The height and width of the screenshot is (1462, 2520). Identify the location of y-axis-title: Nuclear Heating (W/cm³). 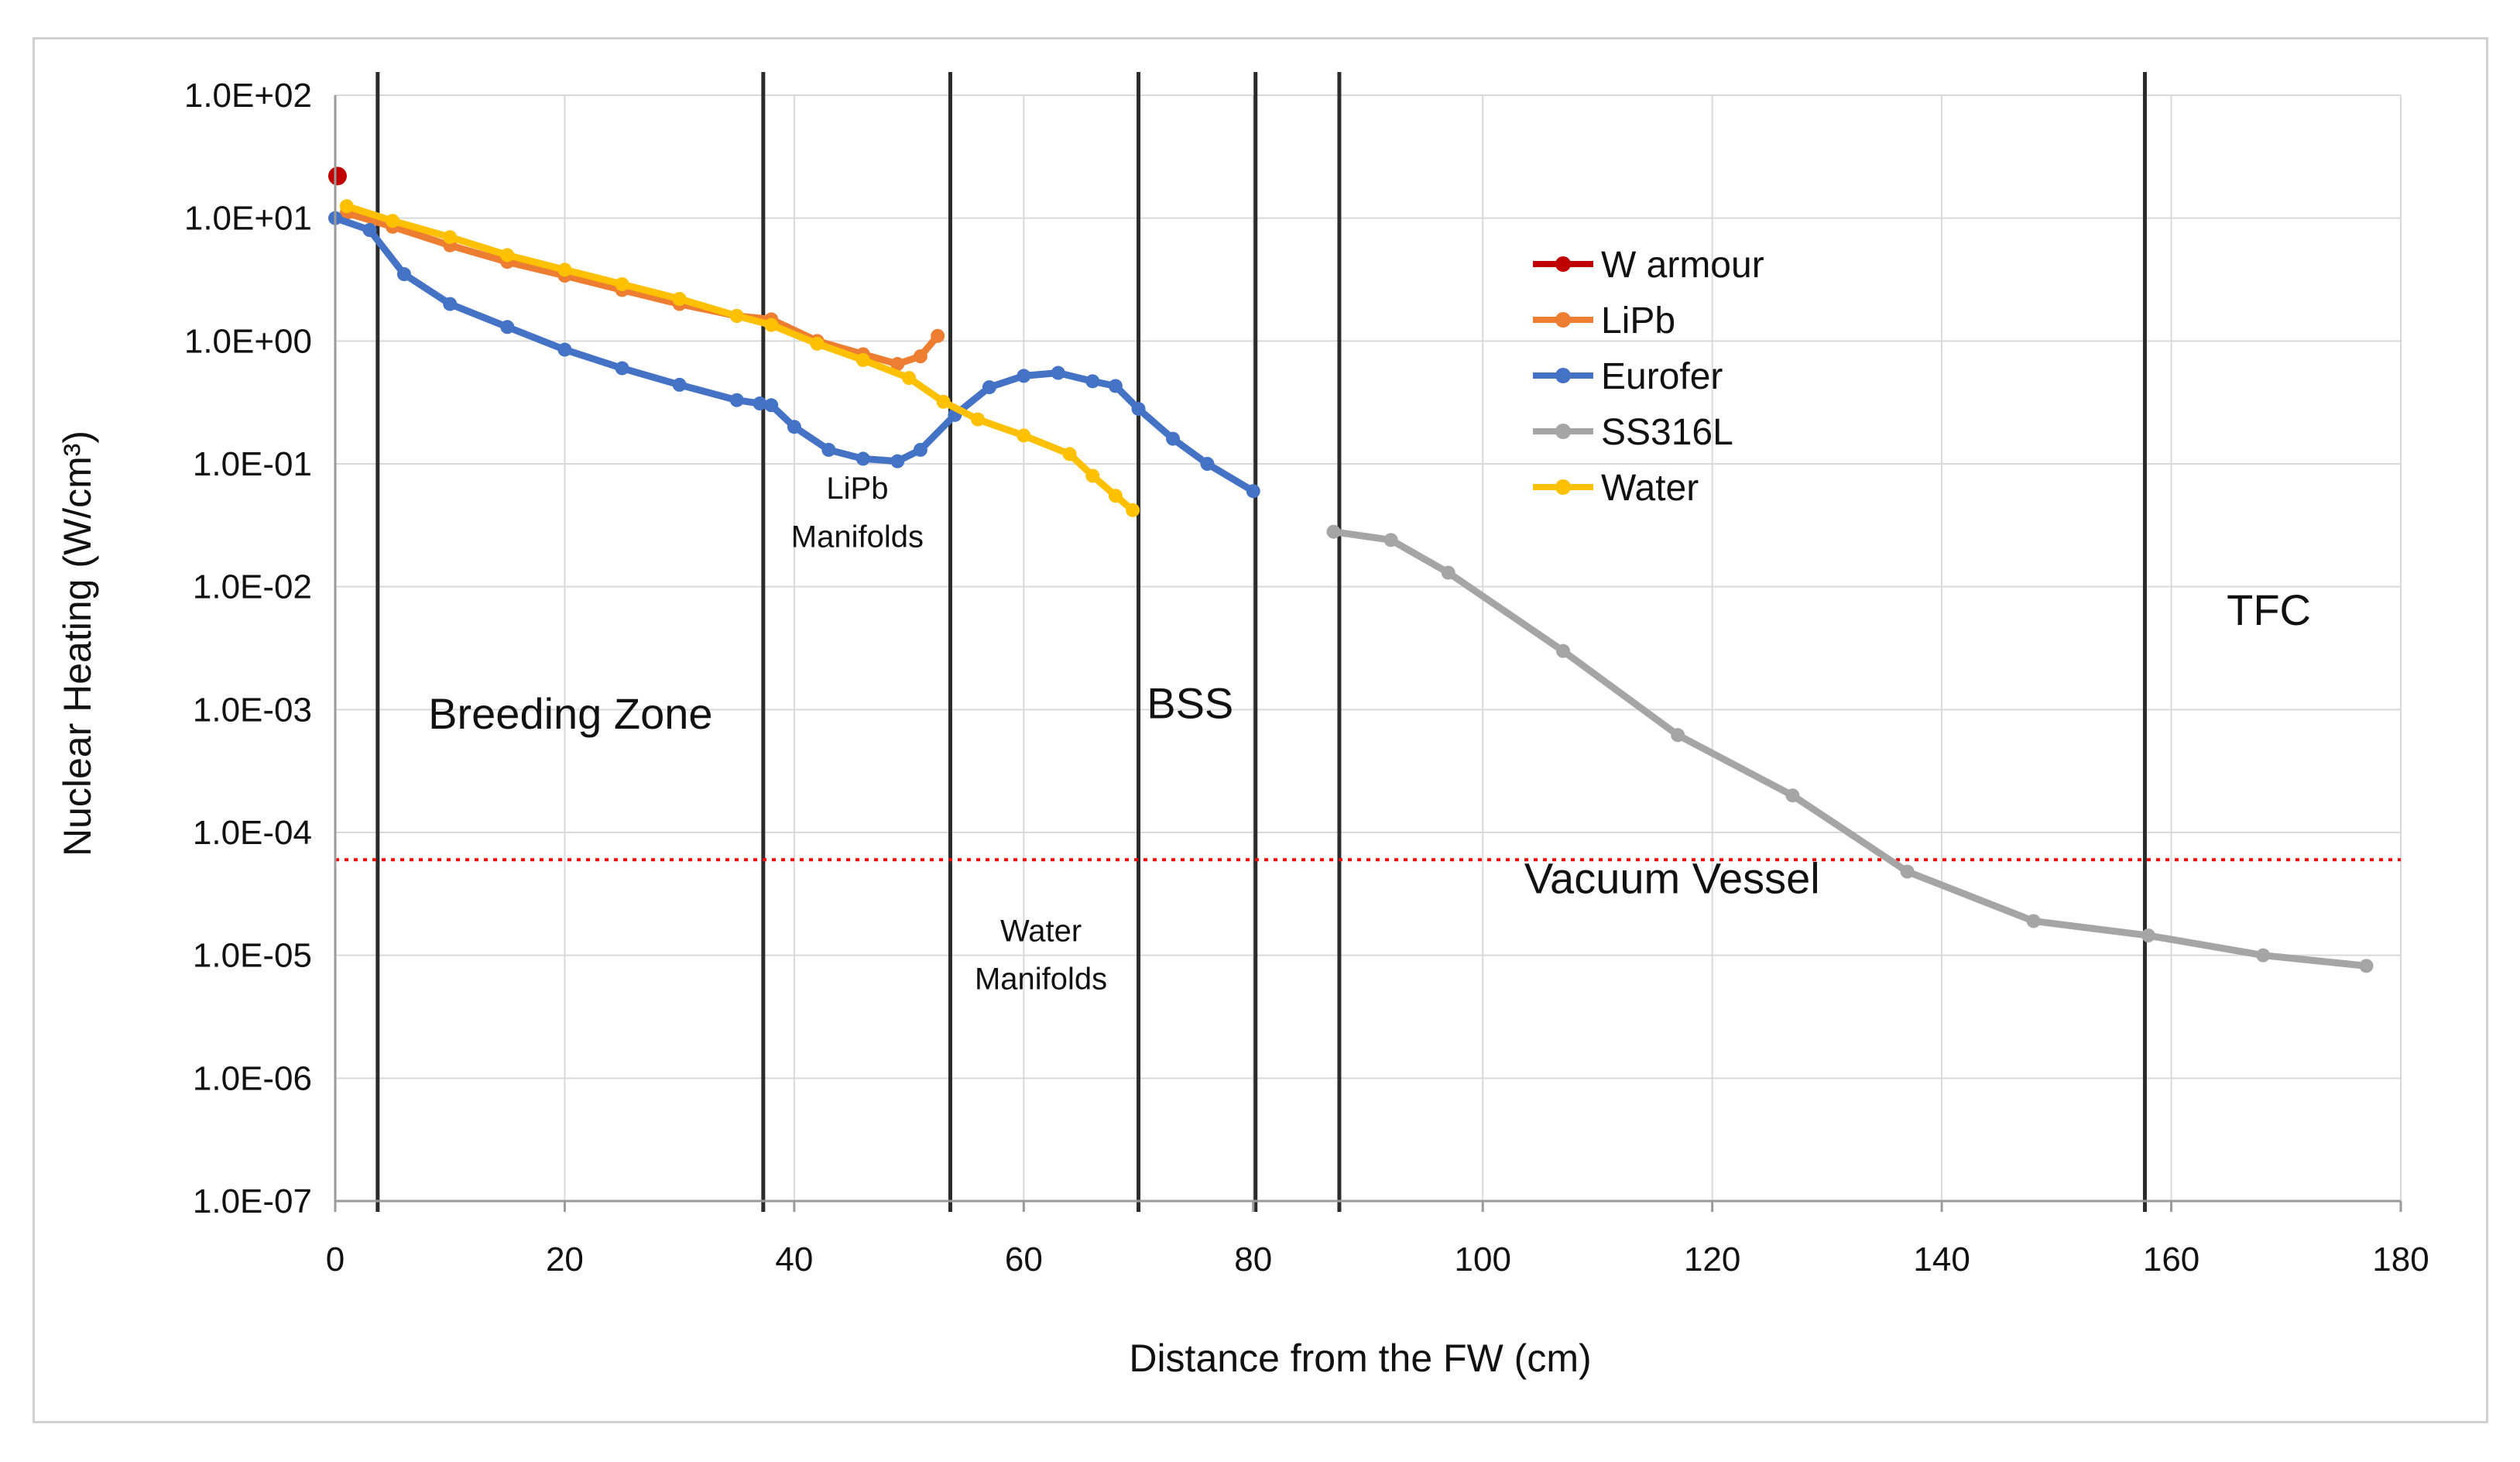
(77, 643).